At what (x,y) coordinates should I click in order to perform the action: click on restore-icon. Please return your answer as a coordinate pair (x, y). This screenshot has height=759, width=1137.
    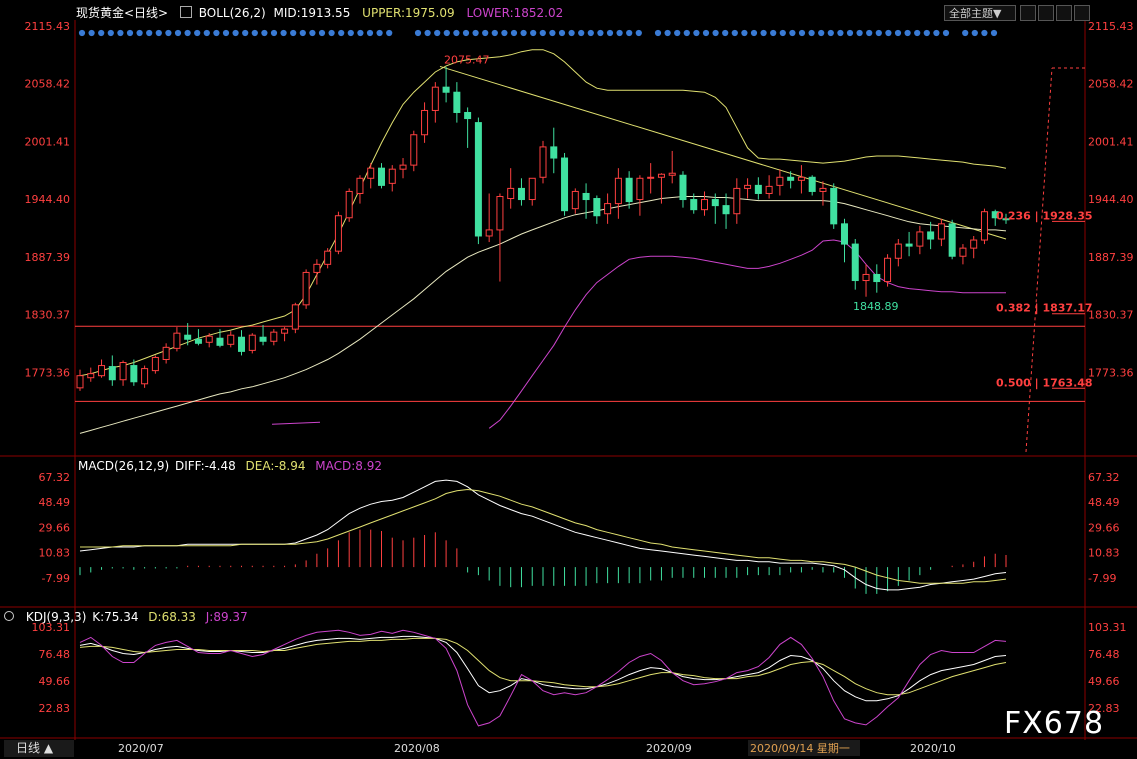
    Looking at the image, I should click on (1064, 13).